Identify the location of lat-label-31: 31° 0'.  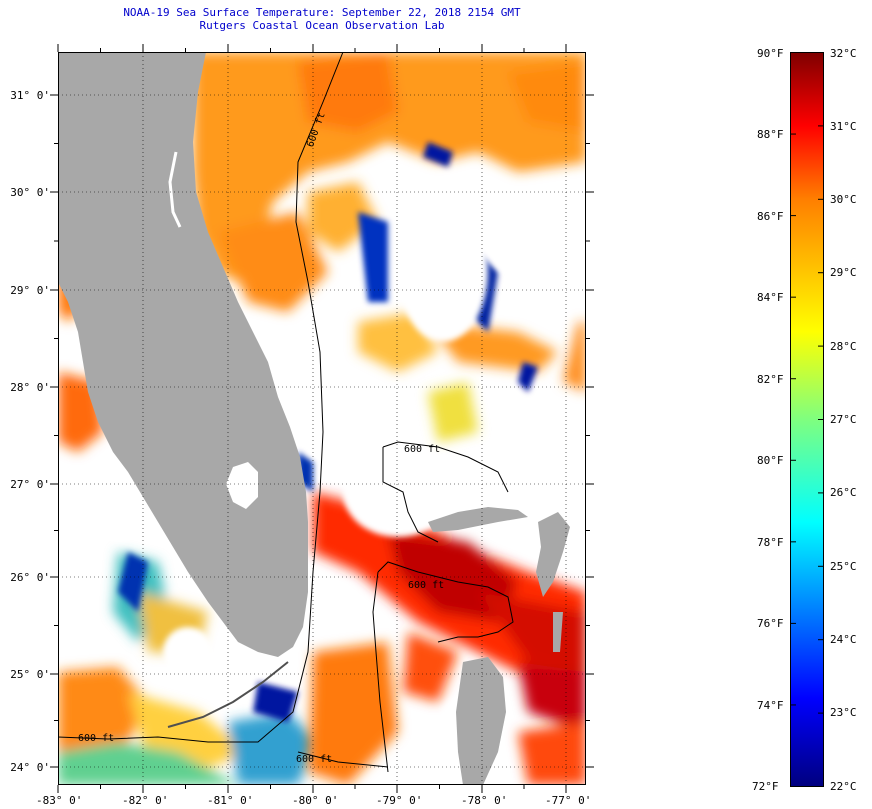
(30, 95).